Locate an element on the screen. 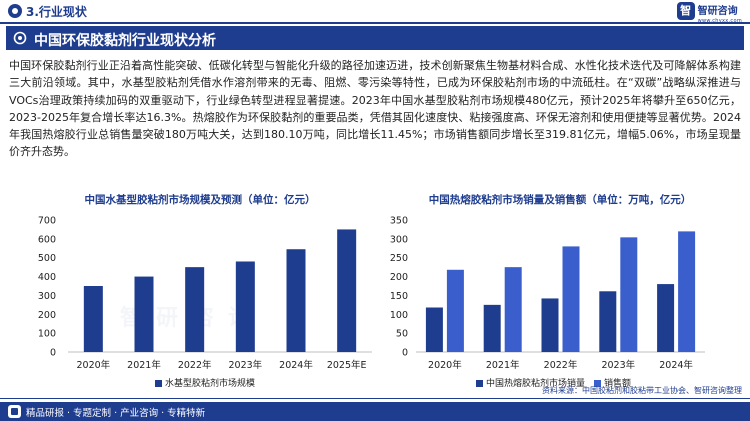 This screenshot has width=750, height=421. brand-name: 智研咨询 is located at coordinates (717, 11).